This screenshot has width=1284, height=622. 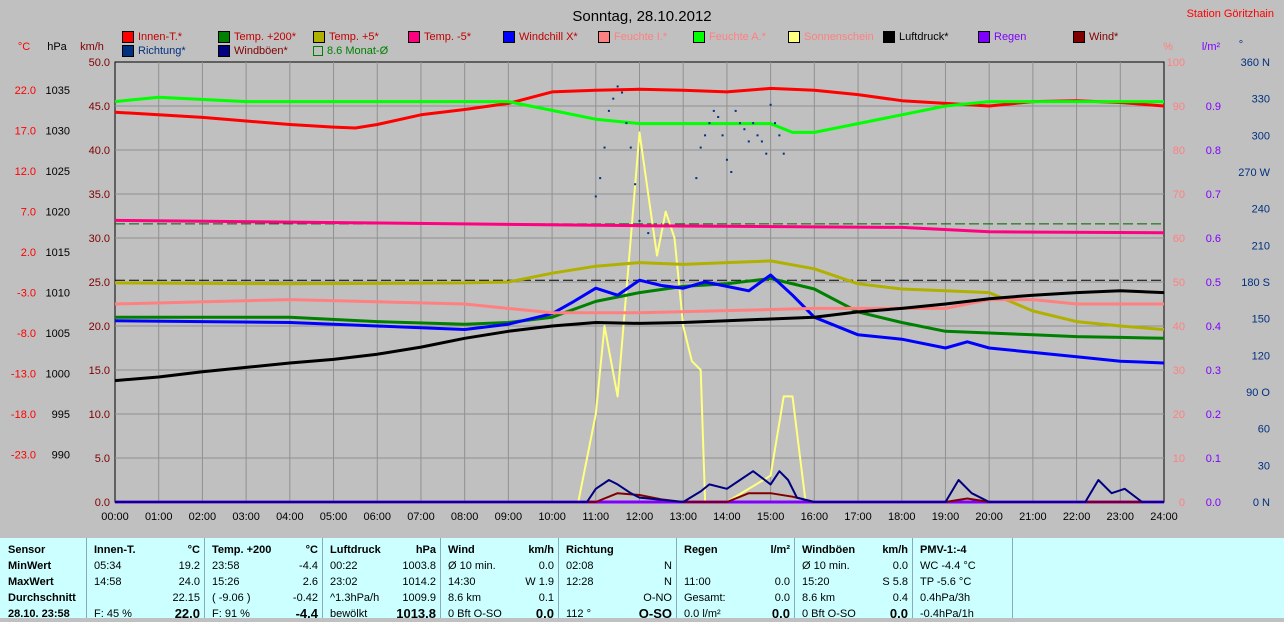 What do you see at coordinates (99, 239) in the screenshot?
I see `tick-label-kmh: 30.0` at bounding box center [99, 239].